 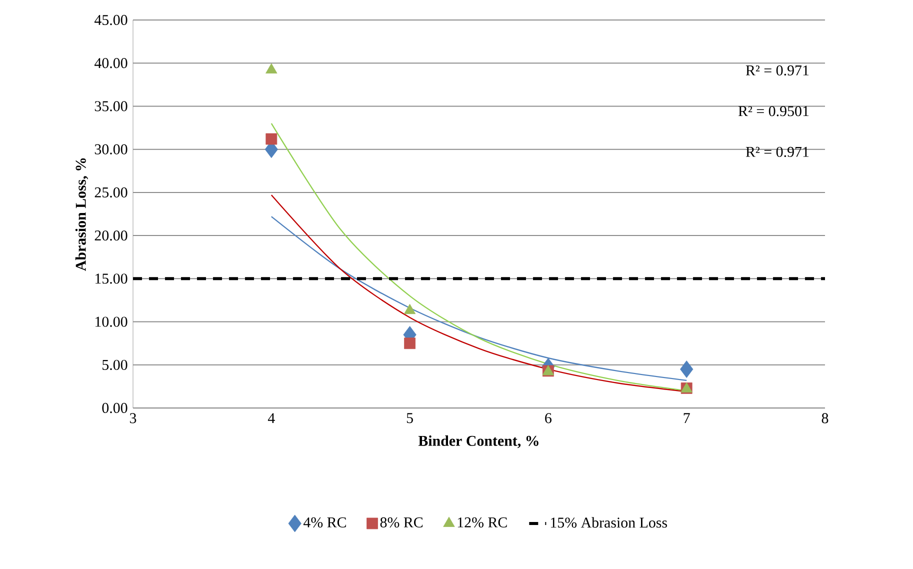 I want to click on y-tick-label: 25.00, so click(x=111, y=192).